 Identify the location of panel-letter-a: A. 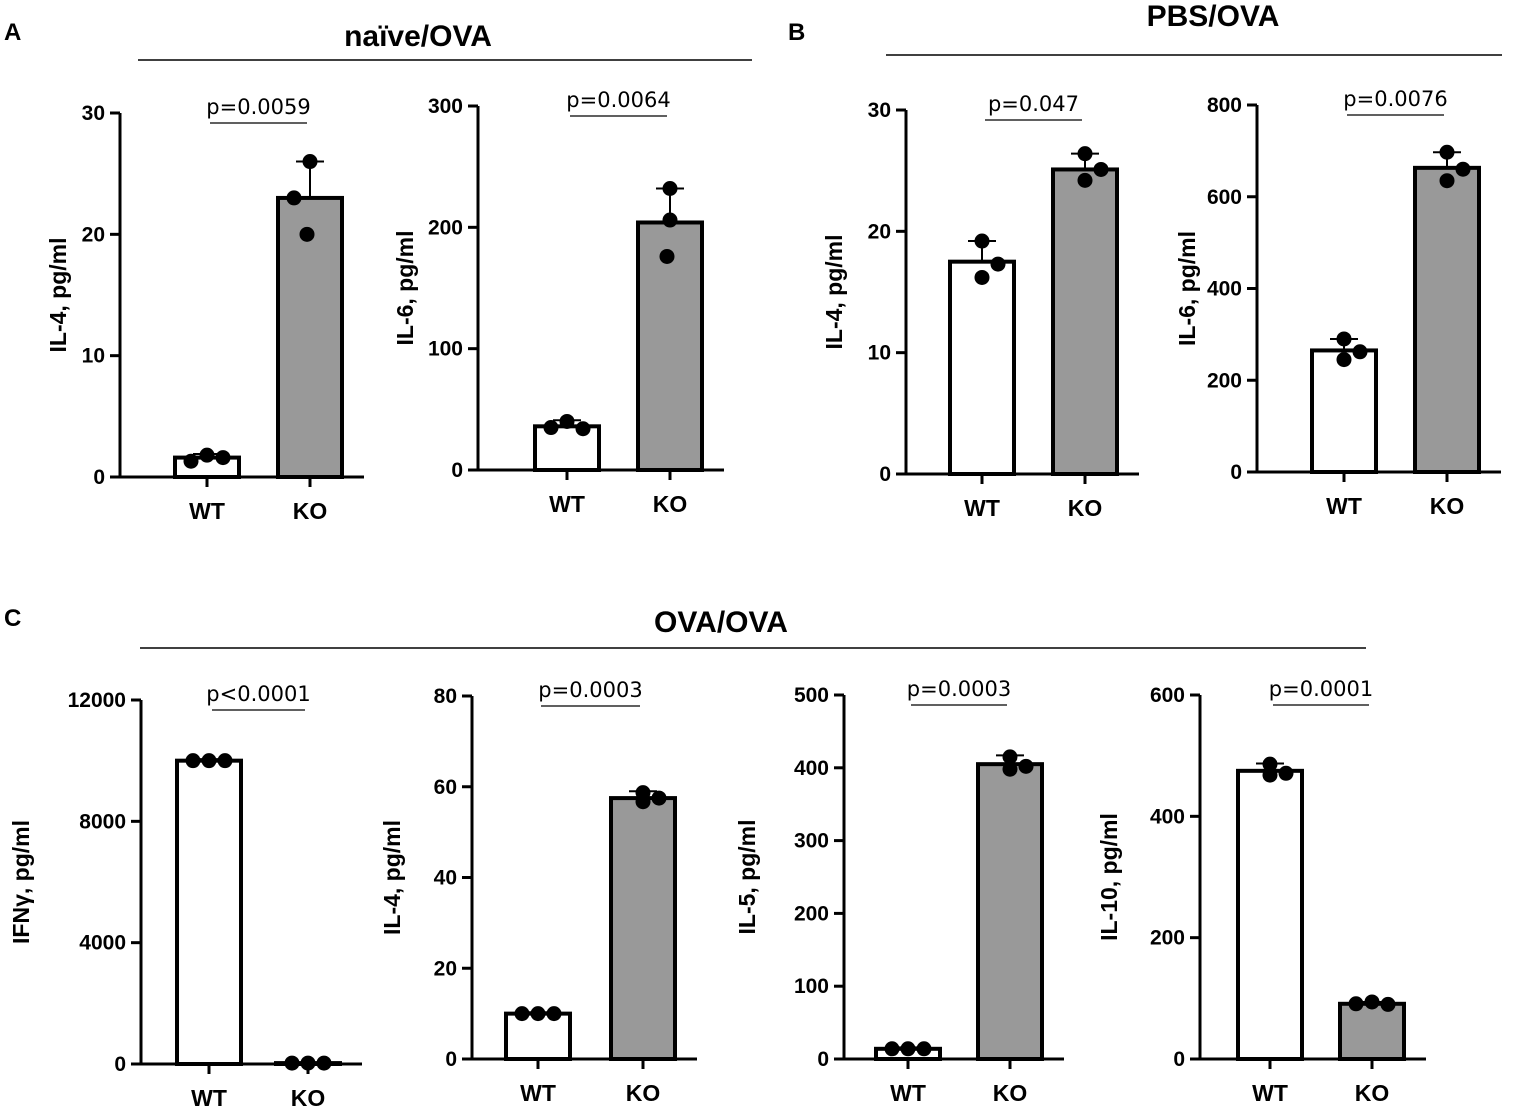
(12, 32).